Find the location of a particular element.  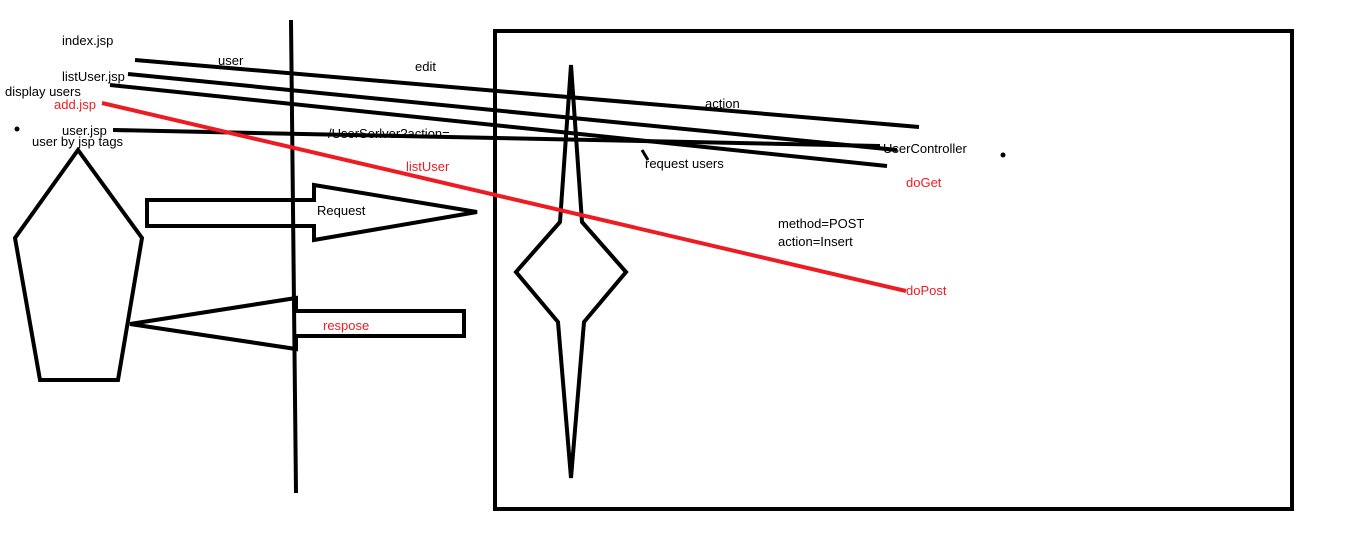

list-user-line is located at coordinates (498, 125).